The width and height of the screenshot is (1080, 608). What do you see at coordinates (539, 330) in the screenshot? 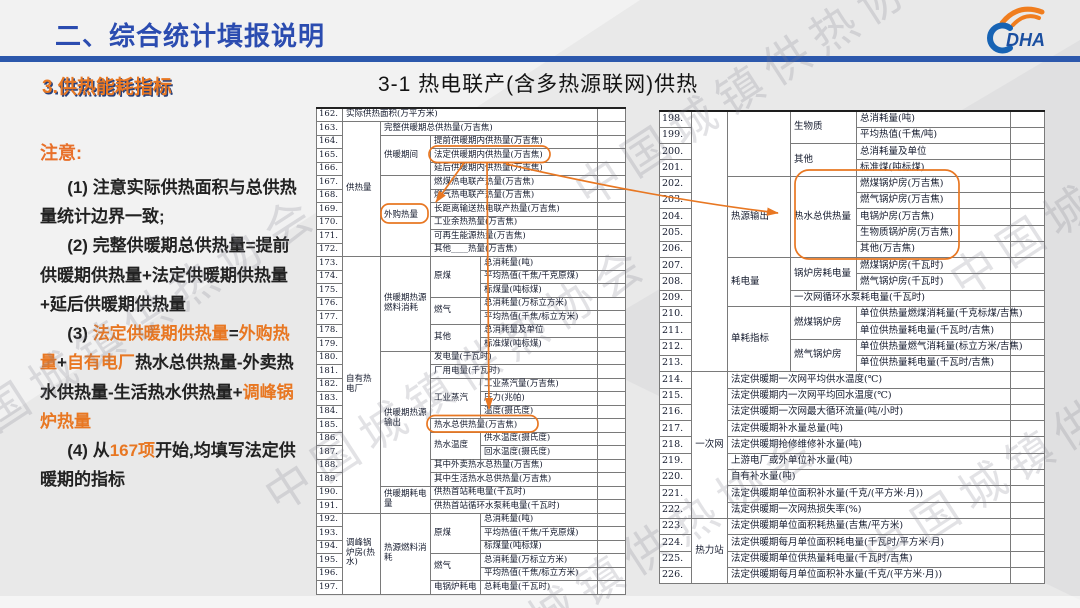
I see `table-cell: 总消耗量及单位` at bounding box center [539, 330].